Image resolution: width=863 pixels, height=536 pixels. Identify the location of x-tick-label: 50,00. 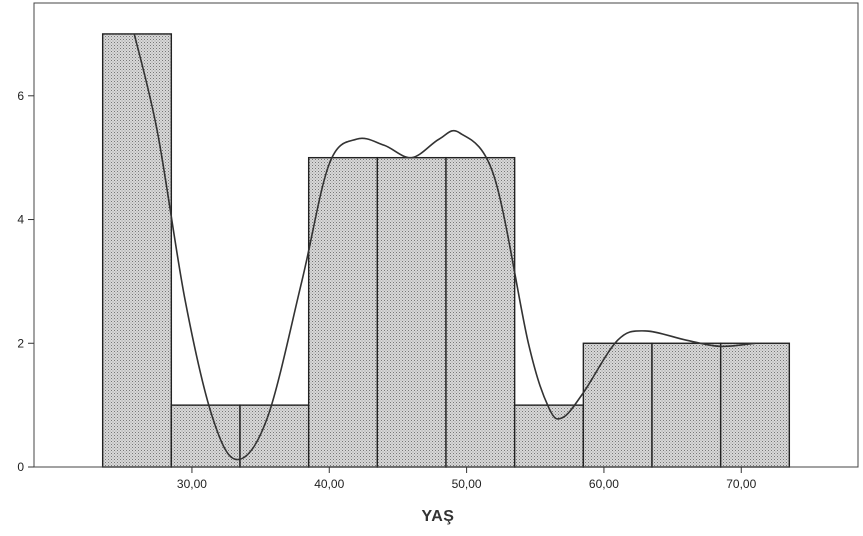
(467, 484).